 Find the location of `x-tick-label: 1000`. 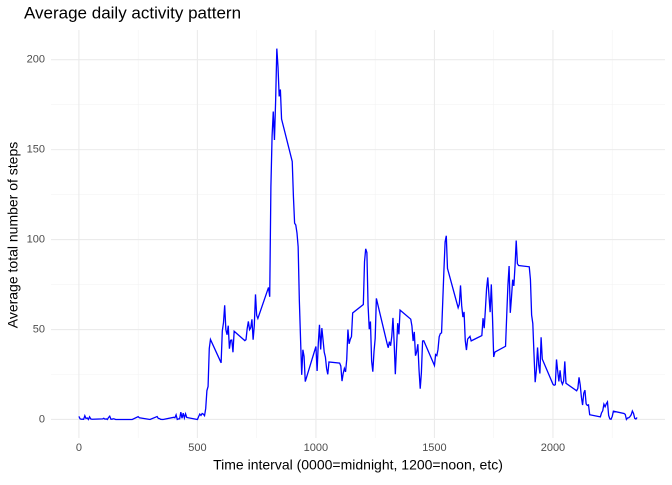

x-tick-label: 1000 is located at coordinates (316, 448).